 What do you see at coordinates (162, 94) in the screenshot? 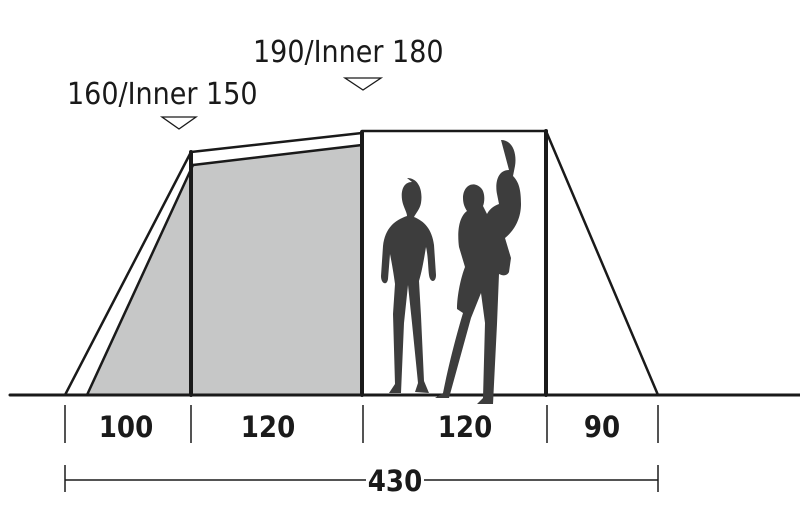
I see `left-height-label: 160/Inner 150` at bounding box center [162, 94].